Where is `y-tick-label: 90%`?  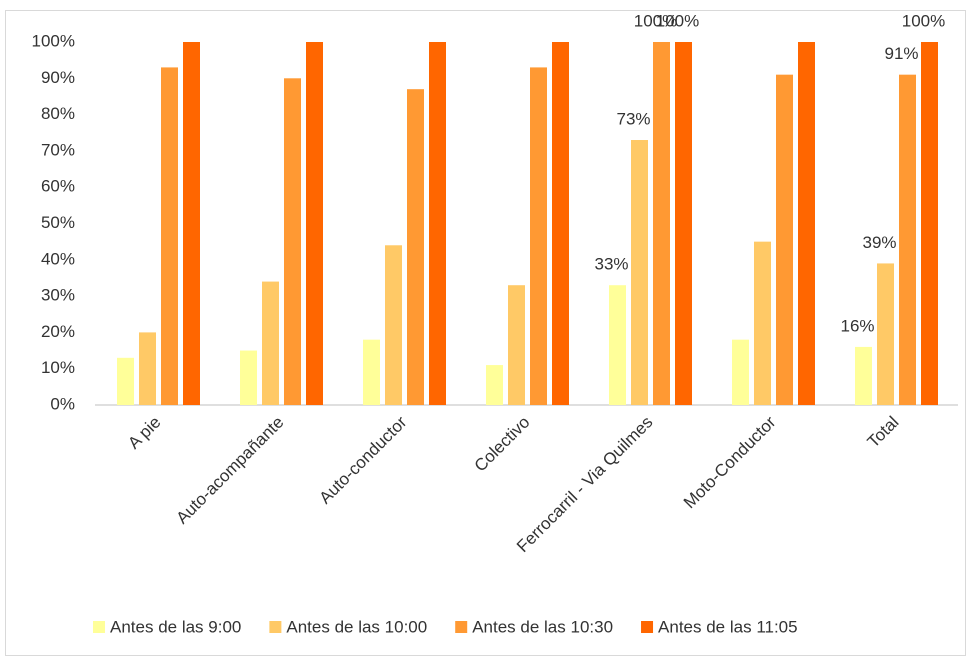 y-tick-label: 90% is located at coordinates (58, 77).